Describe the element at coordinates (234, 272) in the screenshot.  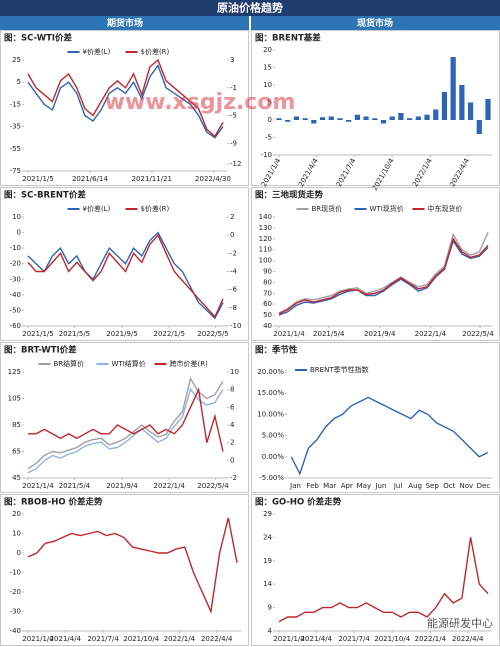
I see `y2-tick-label: -4` at that location.